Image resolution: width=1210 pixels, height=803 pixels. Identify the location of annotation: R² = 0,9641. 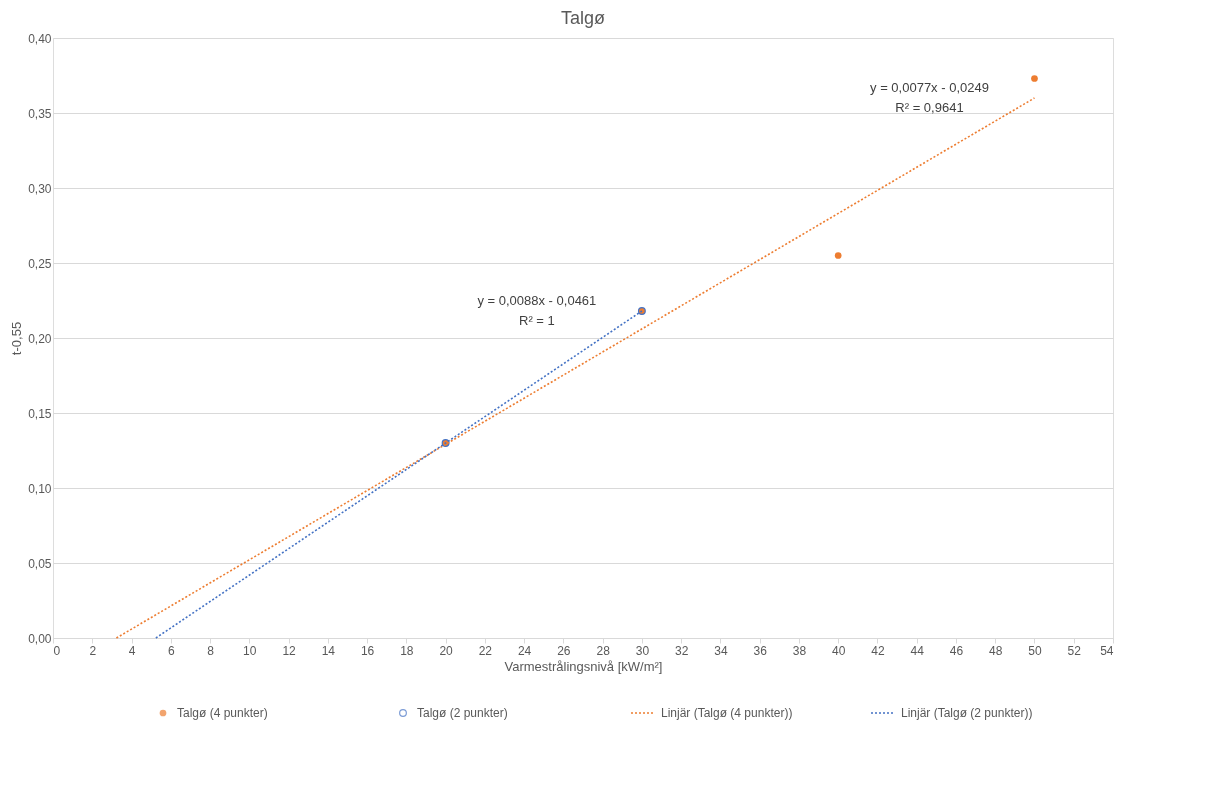
(929, 107).